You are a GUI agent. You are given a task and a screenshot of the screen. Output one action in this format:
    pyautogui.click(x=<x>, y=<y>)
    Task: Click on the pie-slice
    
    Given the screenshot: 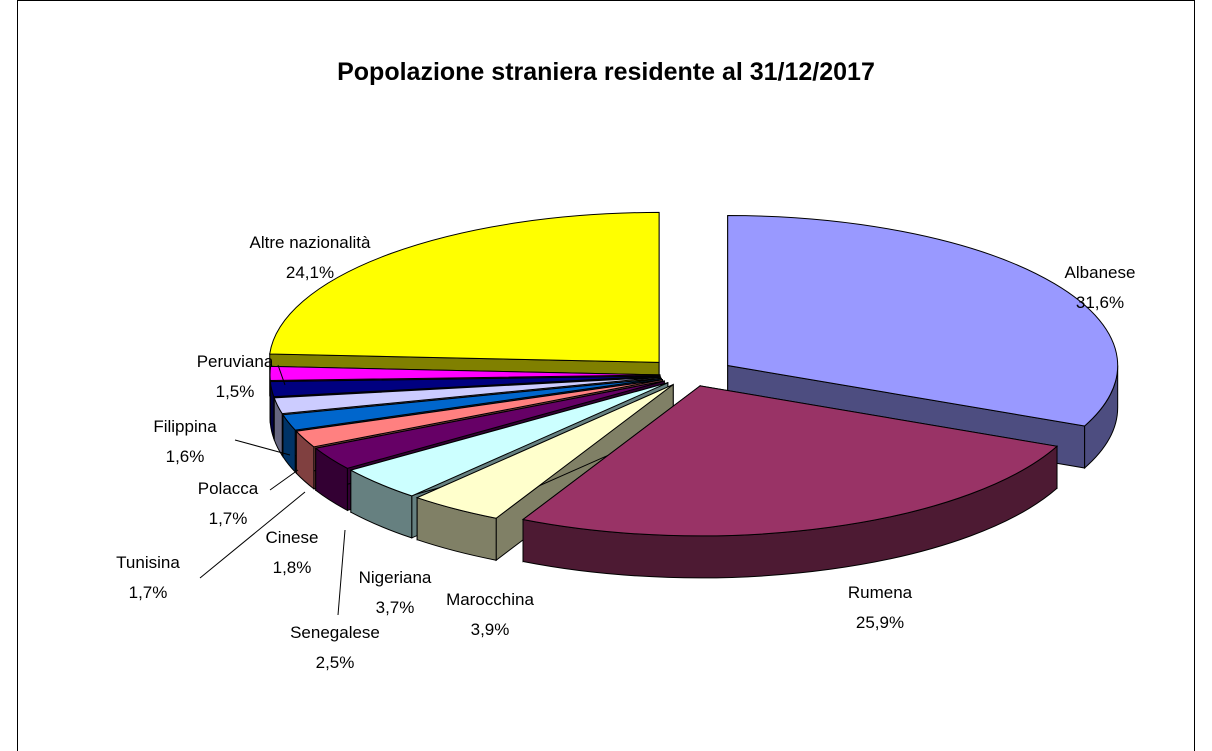 What is the action you would take?
    pyautogui.click(x=790, y=481)
    